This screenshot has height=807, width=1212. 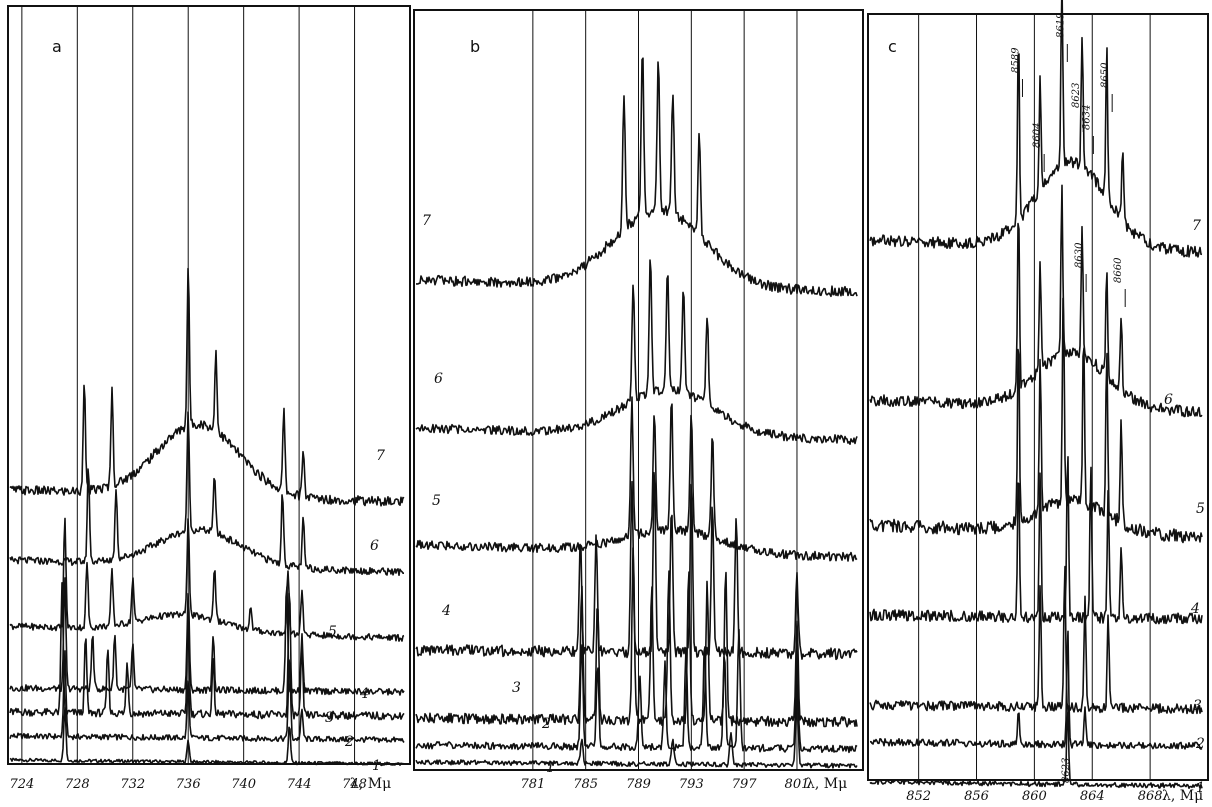 I want to click on x-tick-label: 748, so click(x=354, y=784).